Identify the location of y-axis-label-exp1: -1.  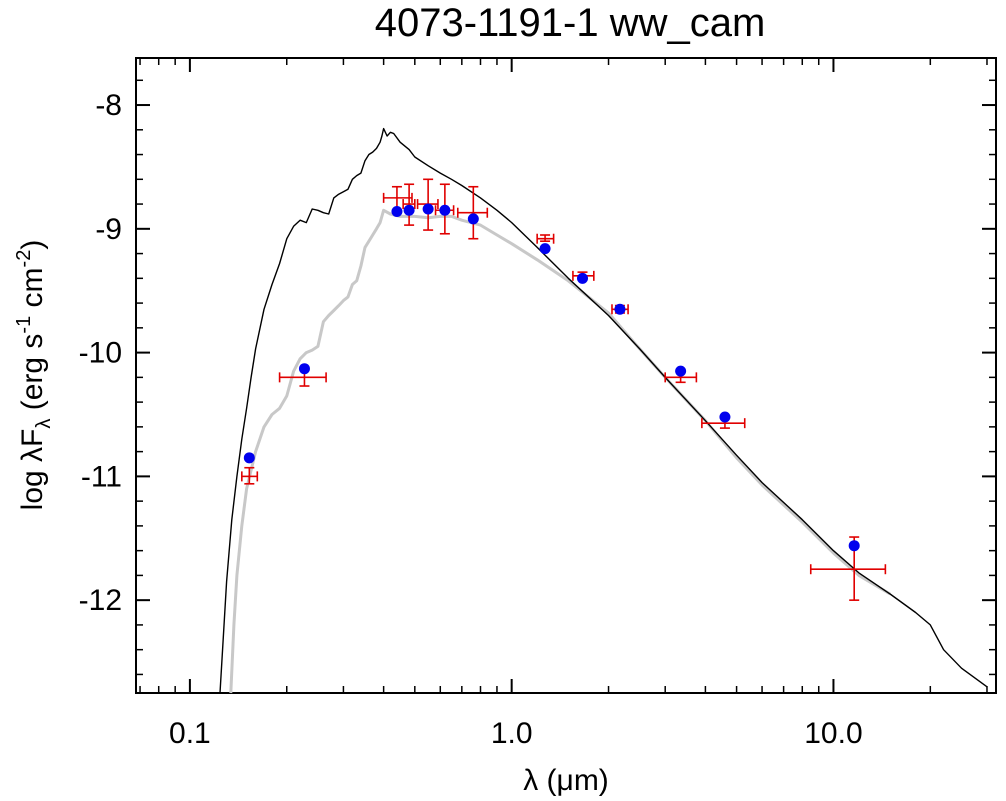
(24, 325).